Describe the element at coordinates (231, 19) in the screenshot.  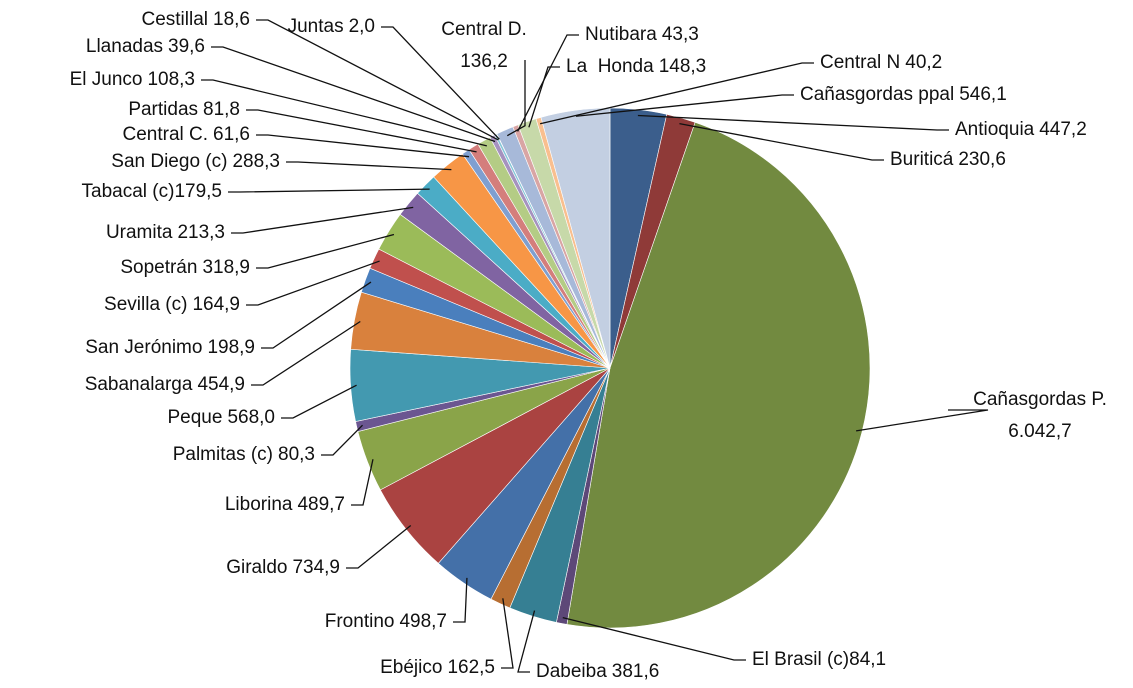
I see `value-label: 18,6` at that location.